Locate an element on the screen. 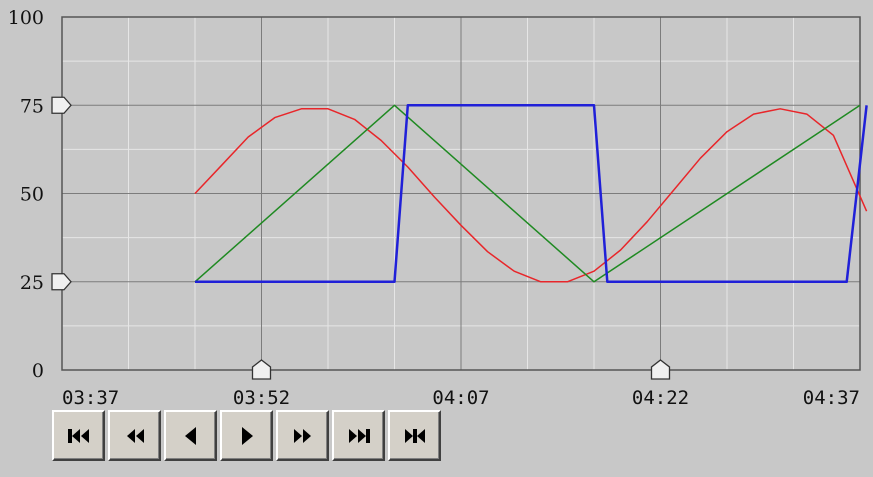  step-back-icon is located at coordinates (191, 436).